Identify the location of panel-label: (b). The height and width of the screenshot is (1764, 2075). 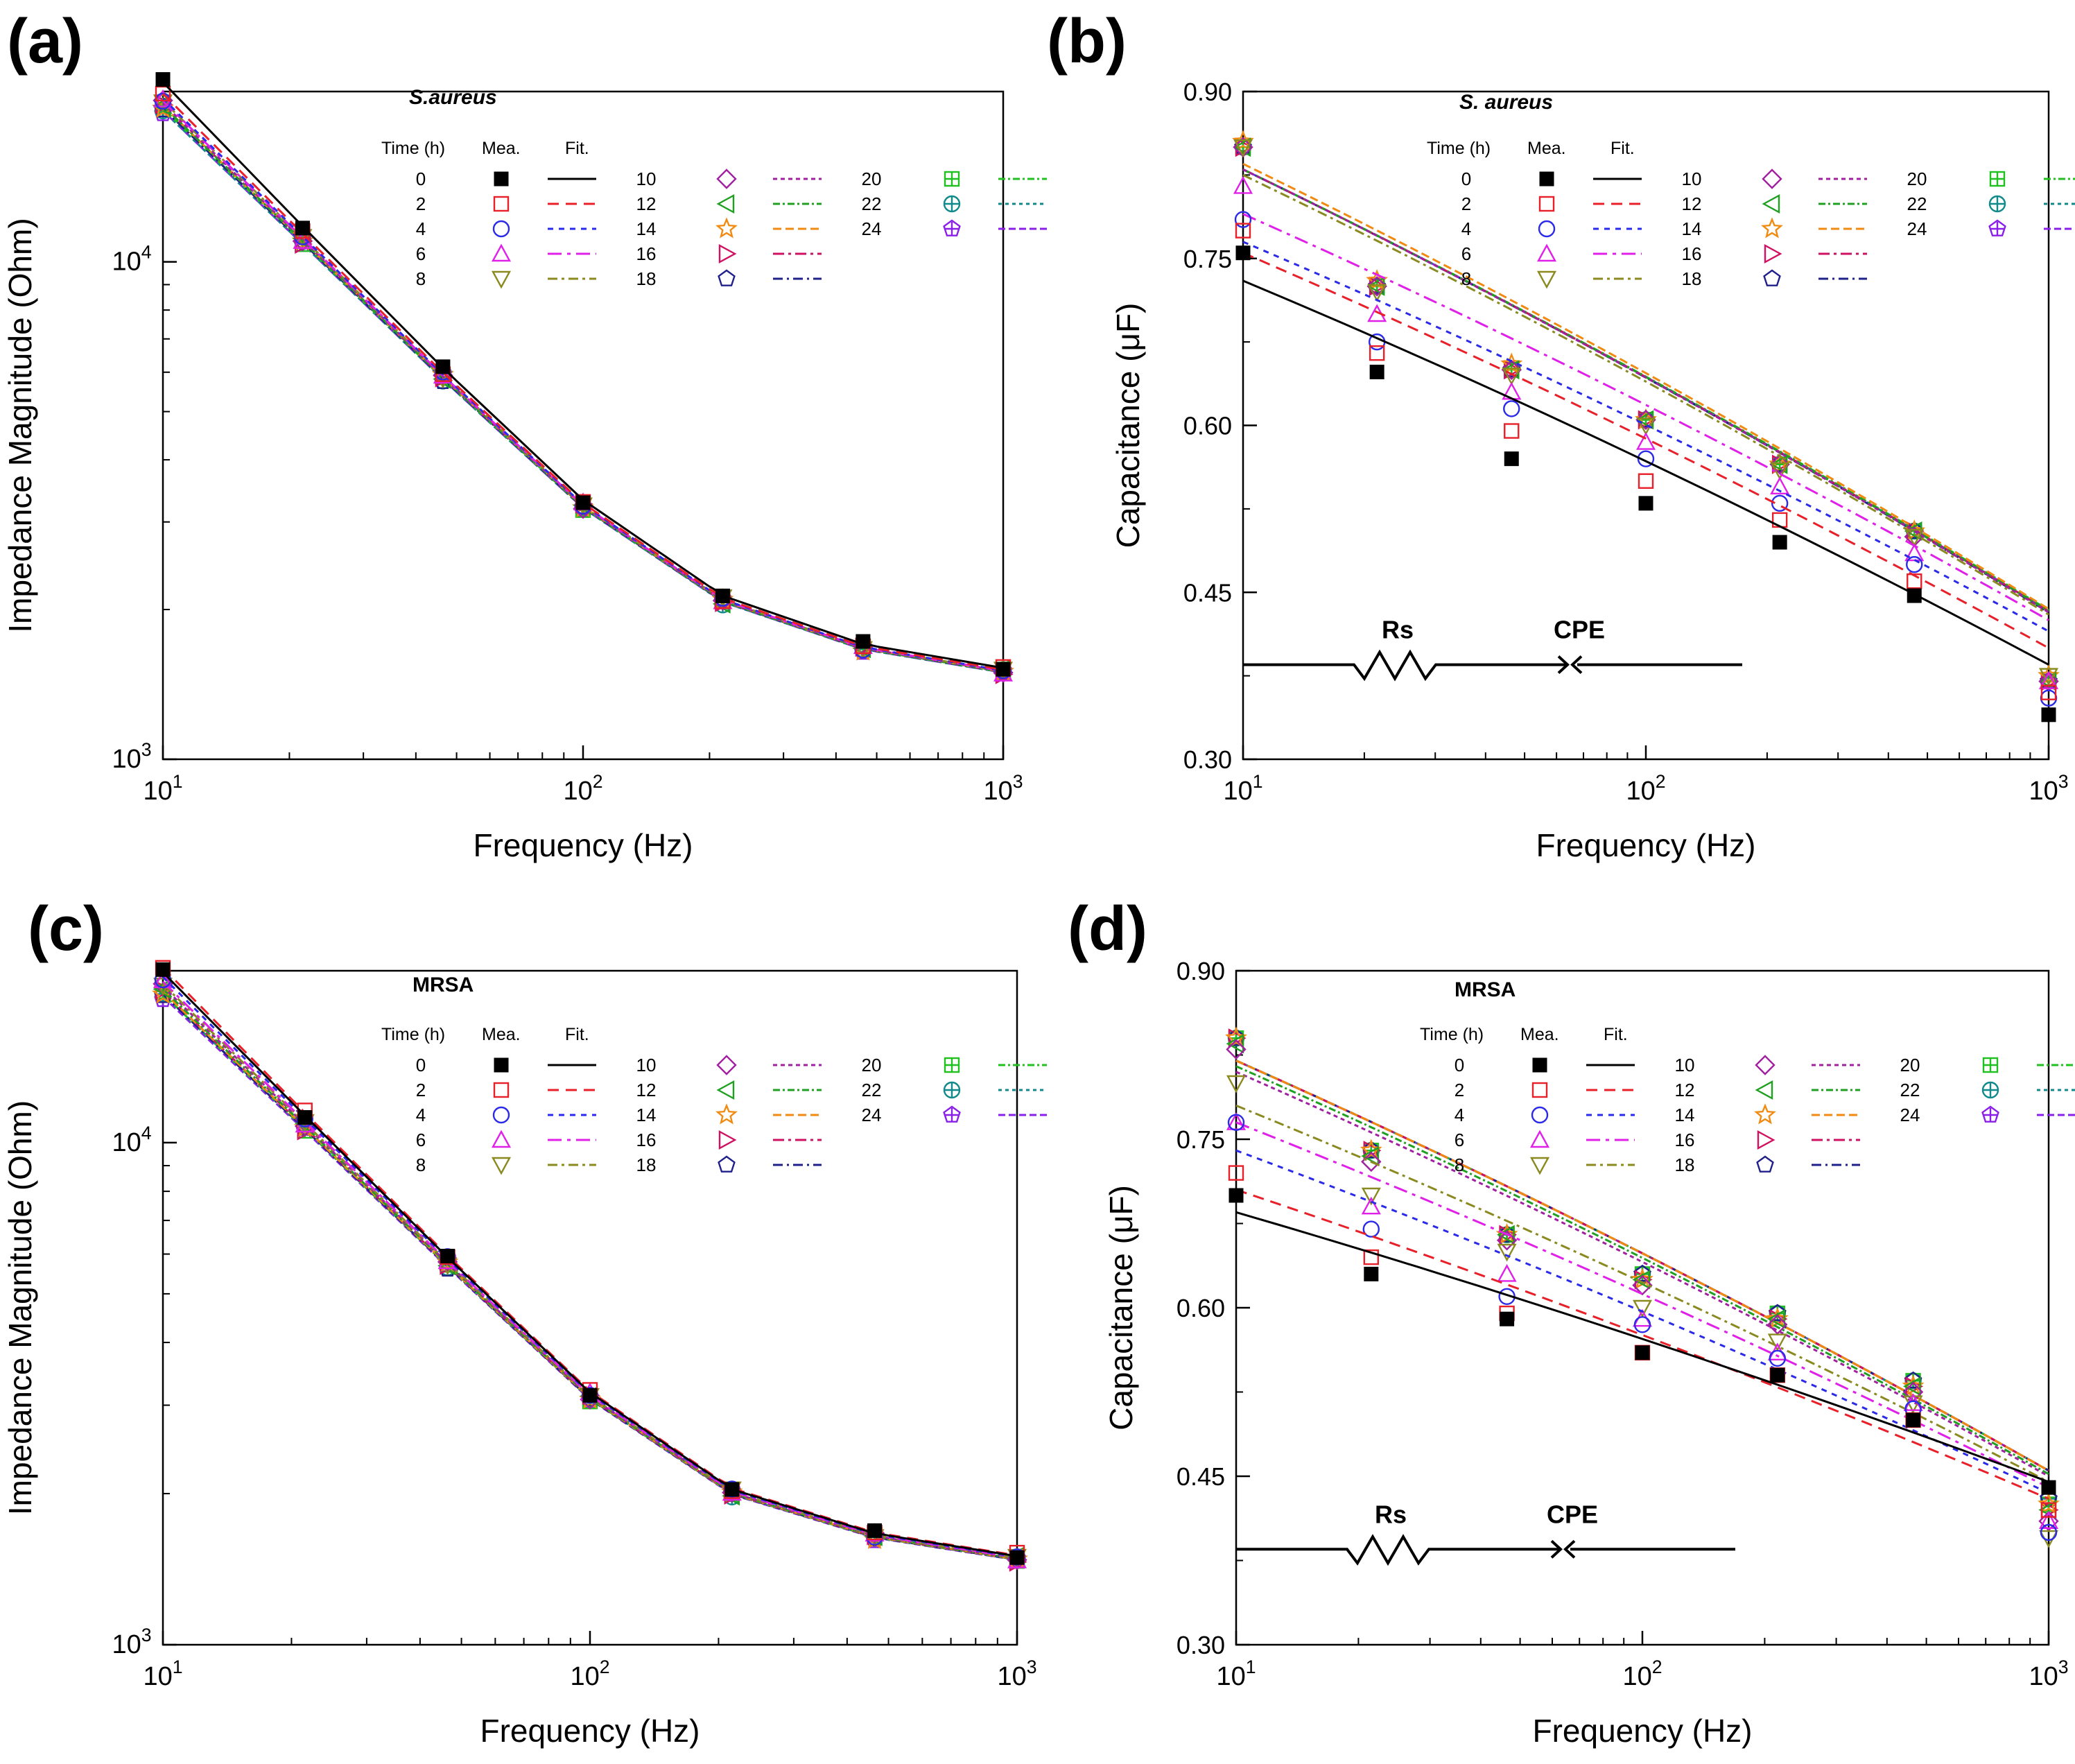
(1087, 41).